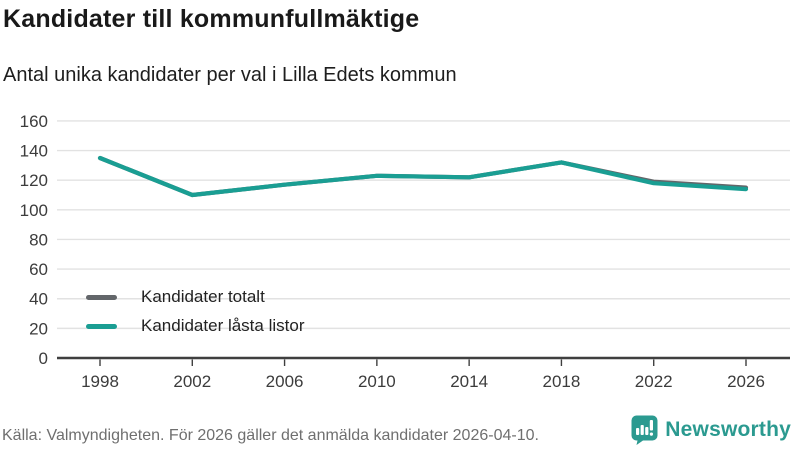  What do you see at coordinates (377, 381) in the screenshot?
I see `x-tick-label-2010: 2010` at bounding box center [377, 381].